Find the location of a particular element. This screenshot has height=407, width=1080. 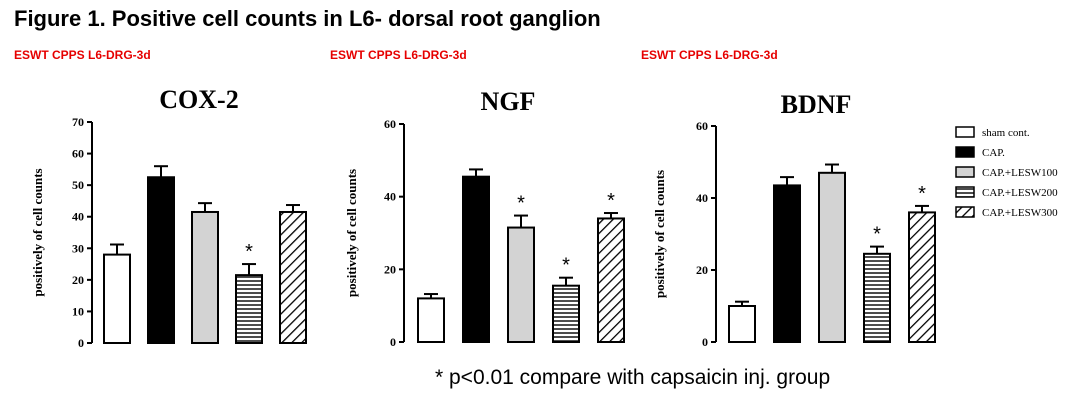

y-tick-label: 30 is located at coordinates (78, 248).